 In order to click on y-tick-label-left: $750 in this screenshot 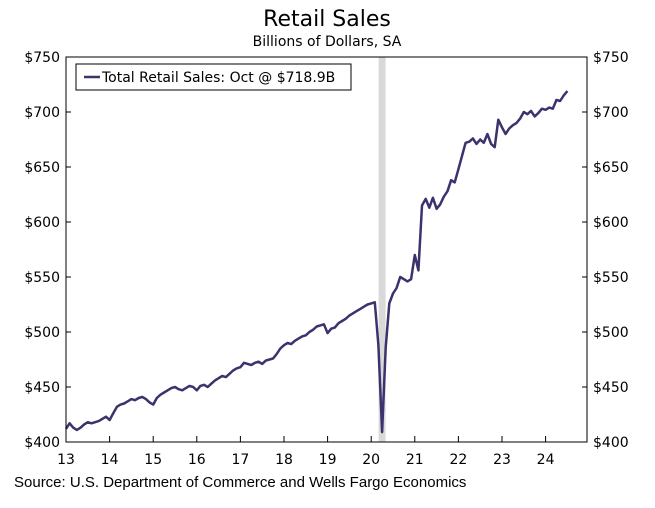, I will do `click(42, 58)`.